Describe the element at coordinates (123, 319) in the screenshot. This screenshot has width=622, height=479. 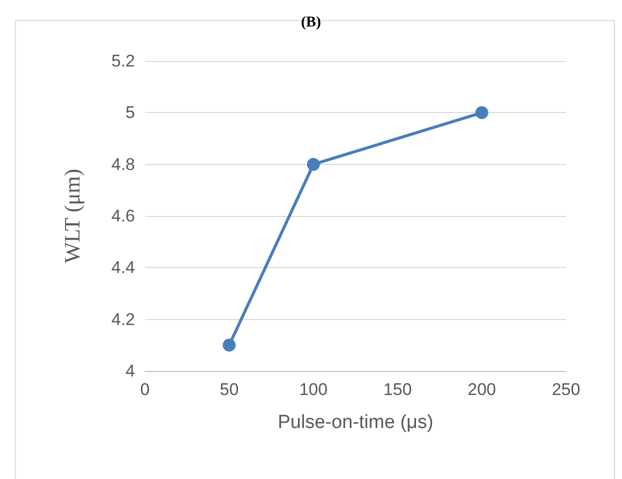
I see `y-tick-label: 4.2` at that location.